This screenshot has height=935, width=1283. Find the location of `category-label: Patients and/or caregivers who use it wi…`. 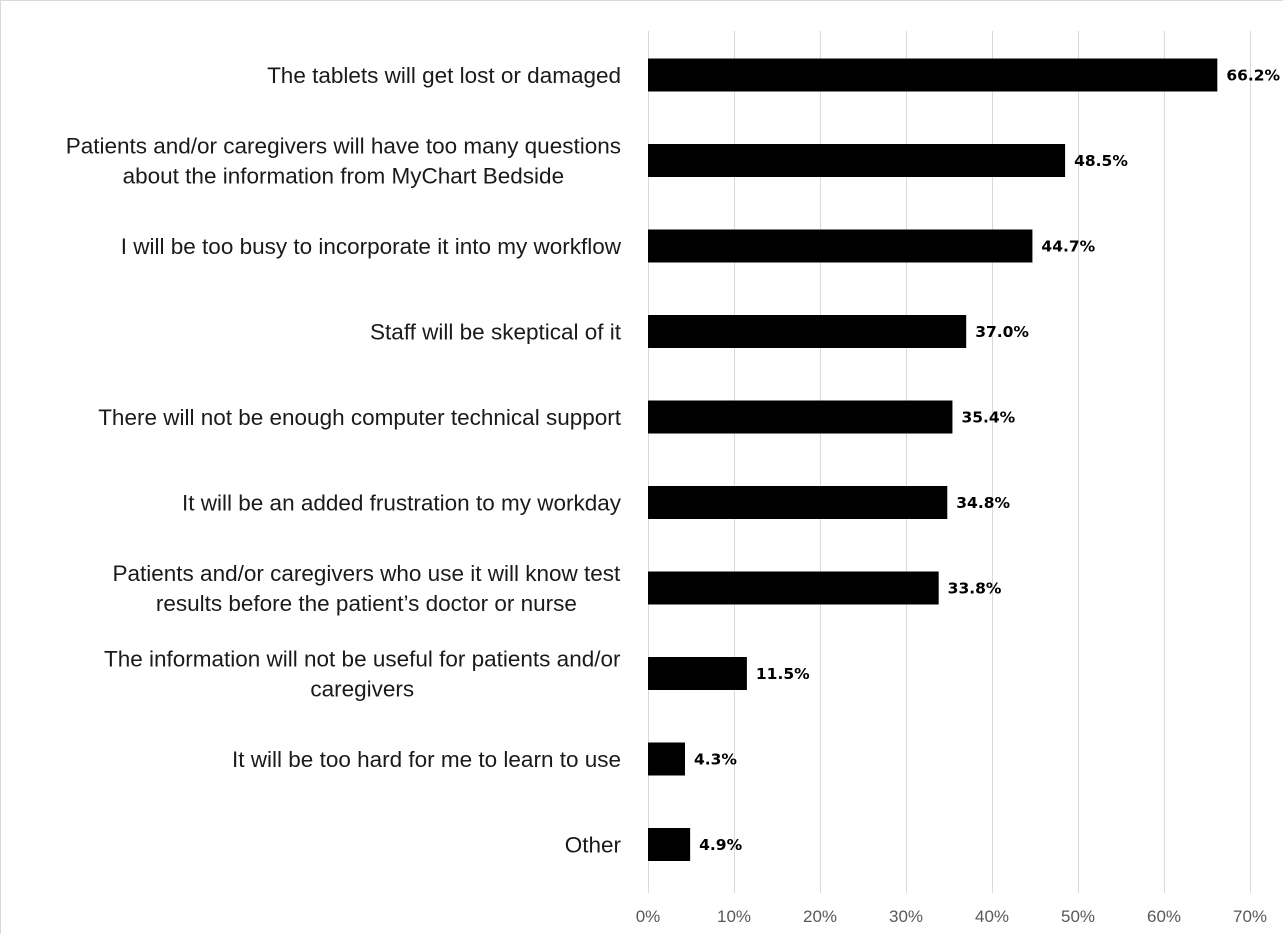

category-label: Patients and/or caregivers who use it wi… is located at coordinates (367, 588).